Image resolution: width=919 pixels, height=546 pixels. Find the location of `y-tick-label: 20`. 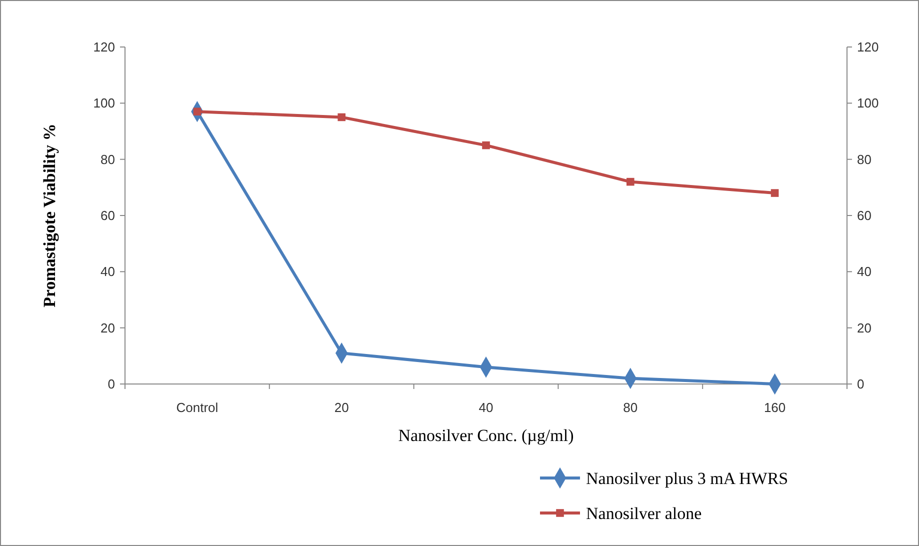

y-tick-label: 20 is located at coordinates (107, 328).